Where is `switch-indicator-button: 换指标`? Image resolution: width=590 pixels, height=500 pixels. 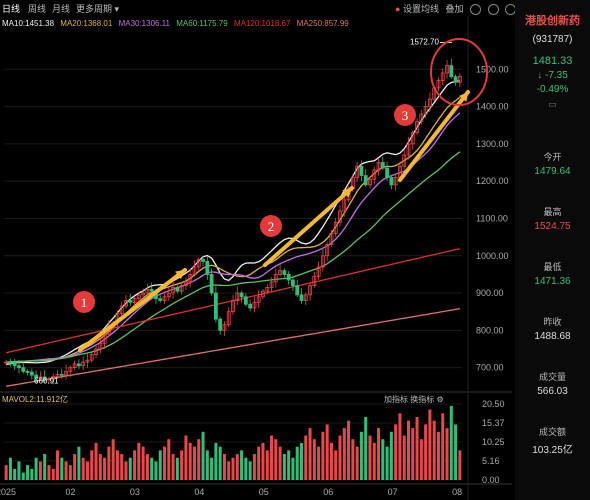
switch-indicator-button: 换指标 is located at coordinates (422, 399).